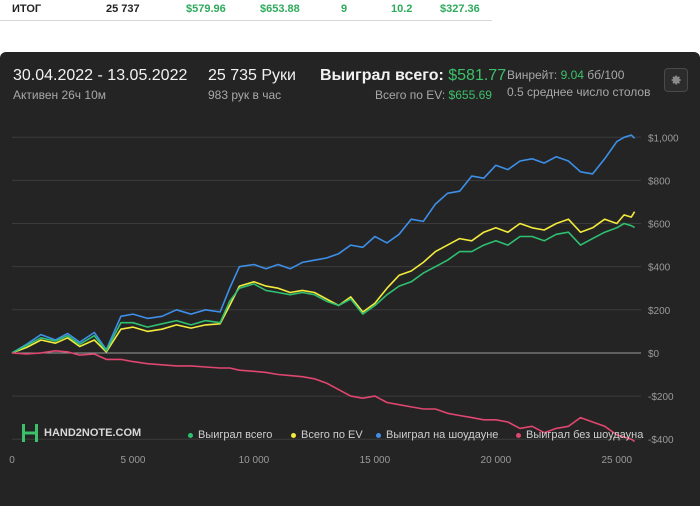  I want to click on y-axis-ticks: $1,000 $800 $600 $400 $200 $0 -$200 -$400, so click(663, 289).